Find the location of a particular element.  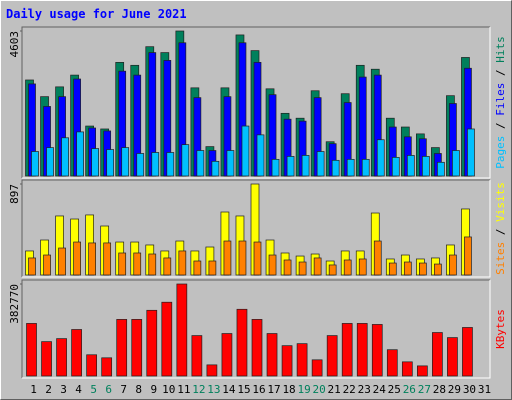

legend: Sites / Visits is located at coordinates (500, 228).